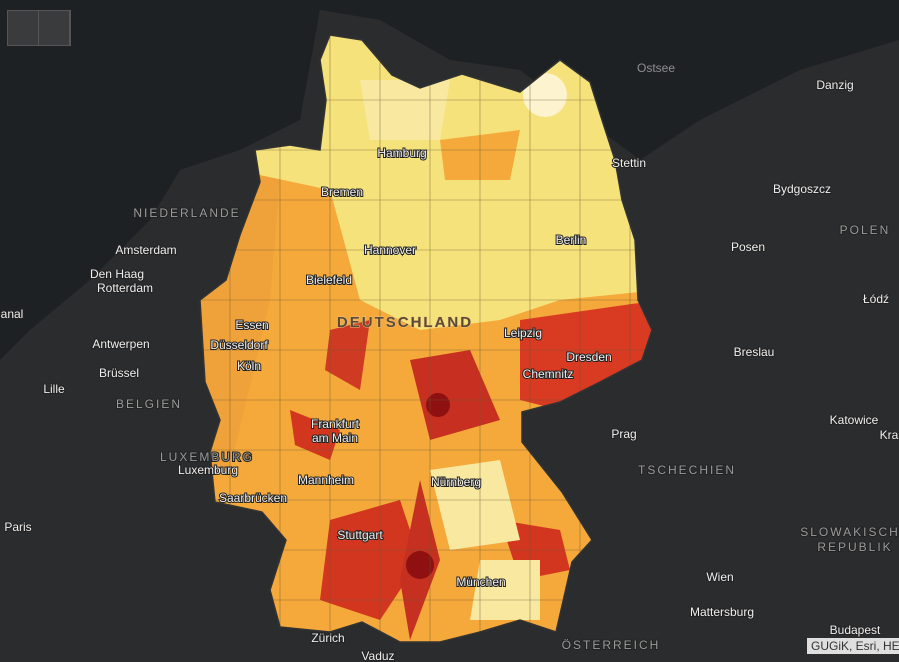 Image resolution: width=899 pixels, height=662 pixels. I want to click on place-label: Zürich, so click(327, 638).